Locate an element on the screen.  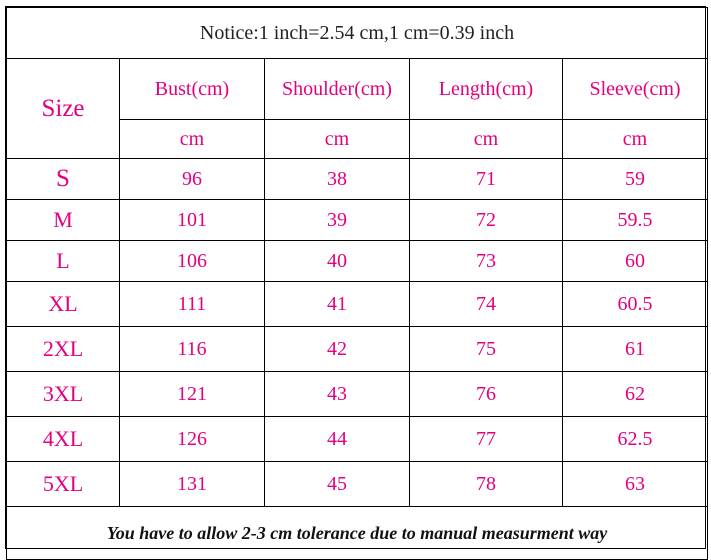
size-cell: L is located at coordinates (63, 261).